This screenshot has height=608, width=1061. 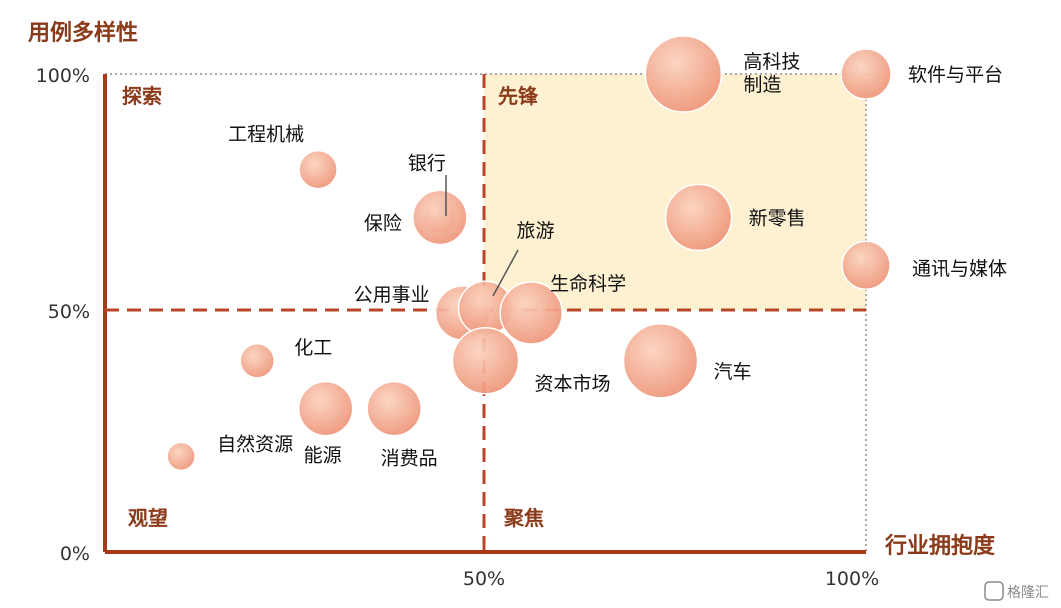 I want to click on x-axis-title: 行业拥抱度, so click(x=940, y=546).